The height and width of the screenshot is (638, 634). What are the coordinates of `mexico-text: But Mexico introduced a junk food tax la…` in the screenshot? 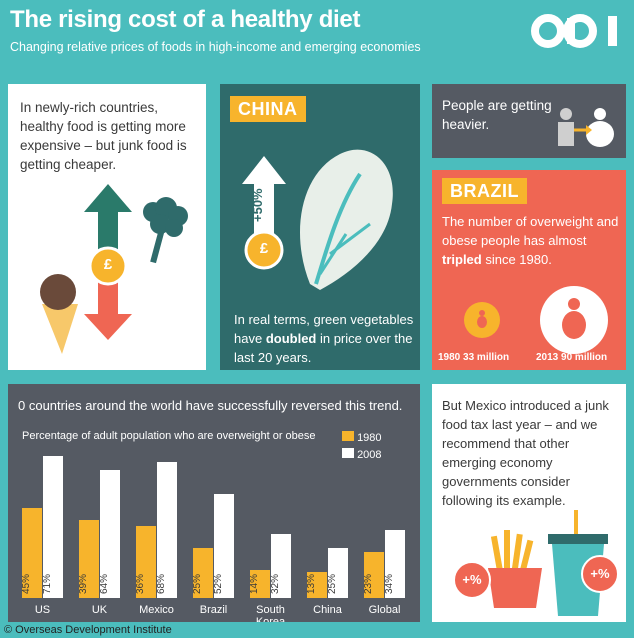 It's located at (525, 453).